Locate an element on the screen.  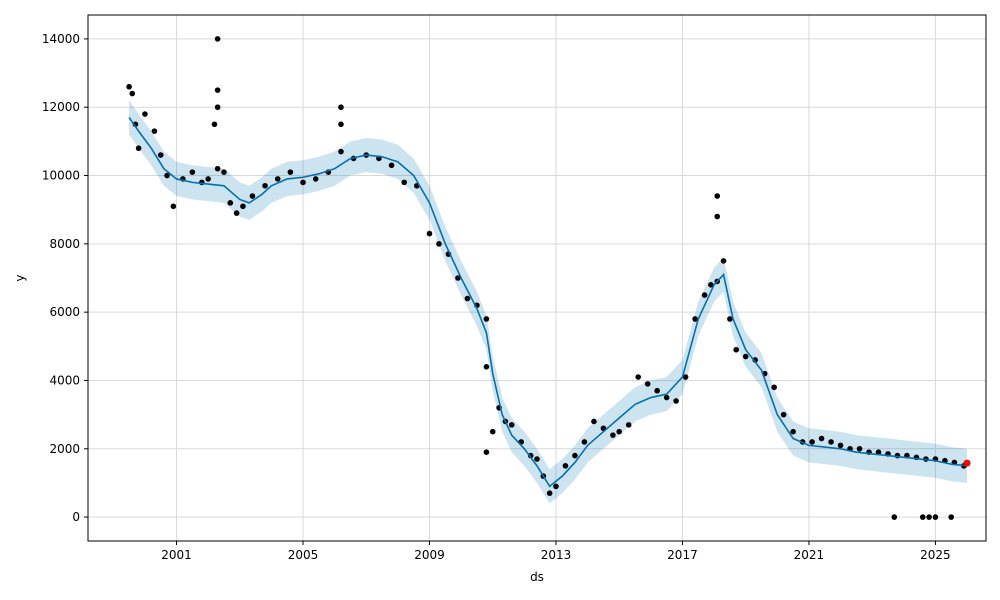
y-tick-label: 14000 is located at coordinates (61, 39).